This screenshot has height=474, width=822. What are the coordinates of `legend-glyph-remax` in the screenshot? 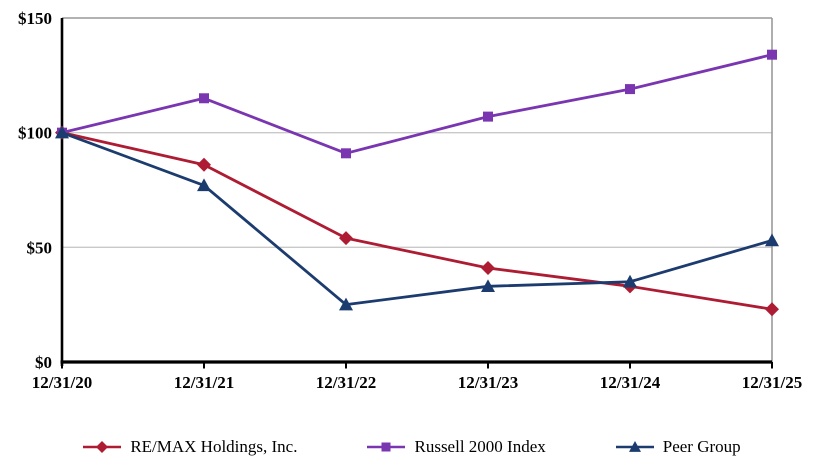 It's located at (102, 446).